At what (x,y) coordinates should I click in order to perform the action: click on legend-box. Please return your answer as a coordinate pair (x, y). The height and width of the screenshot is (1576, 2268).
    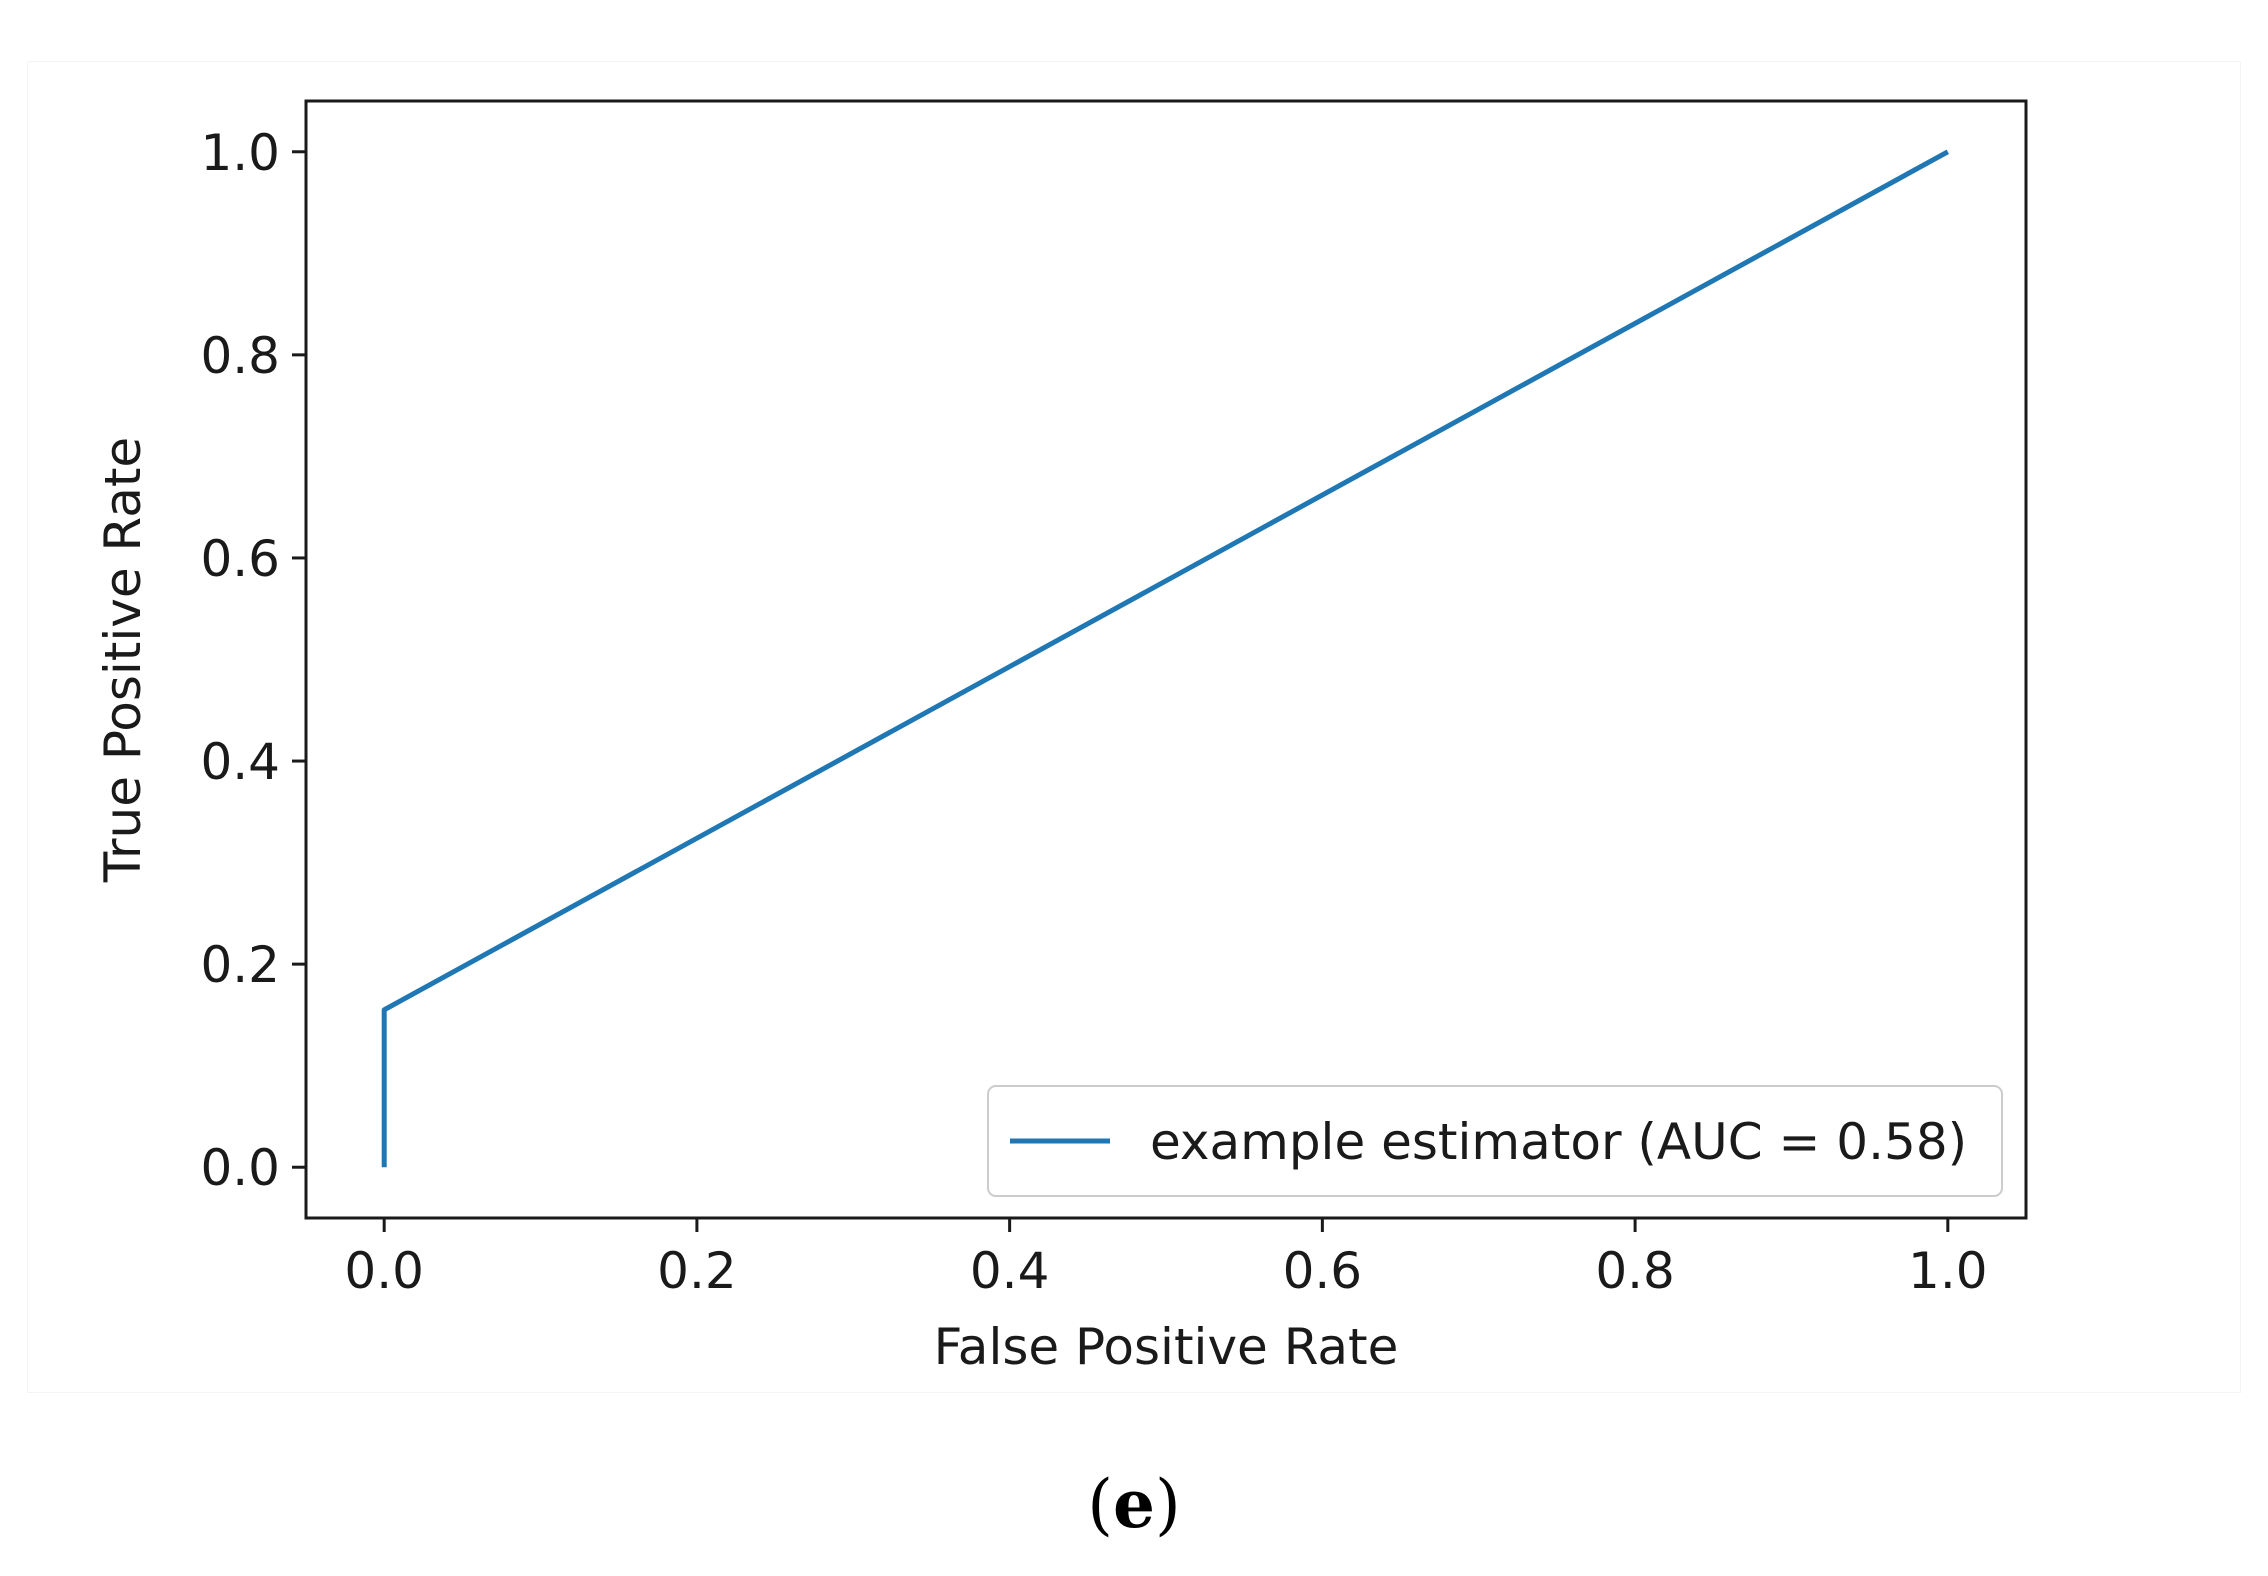
    Looking at the image, I should click on (1495, 1141).